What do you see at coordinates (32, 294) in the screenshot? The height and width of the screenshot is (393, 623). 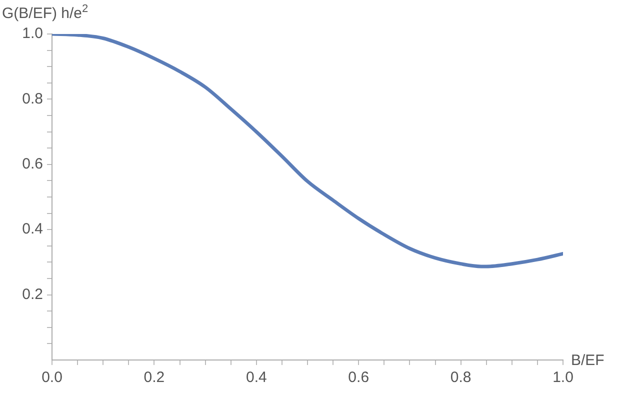 I see `y-tick-label: 0.2` at bounding box center [32, 294].